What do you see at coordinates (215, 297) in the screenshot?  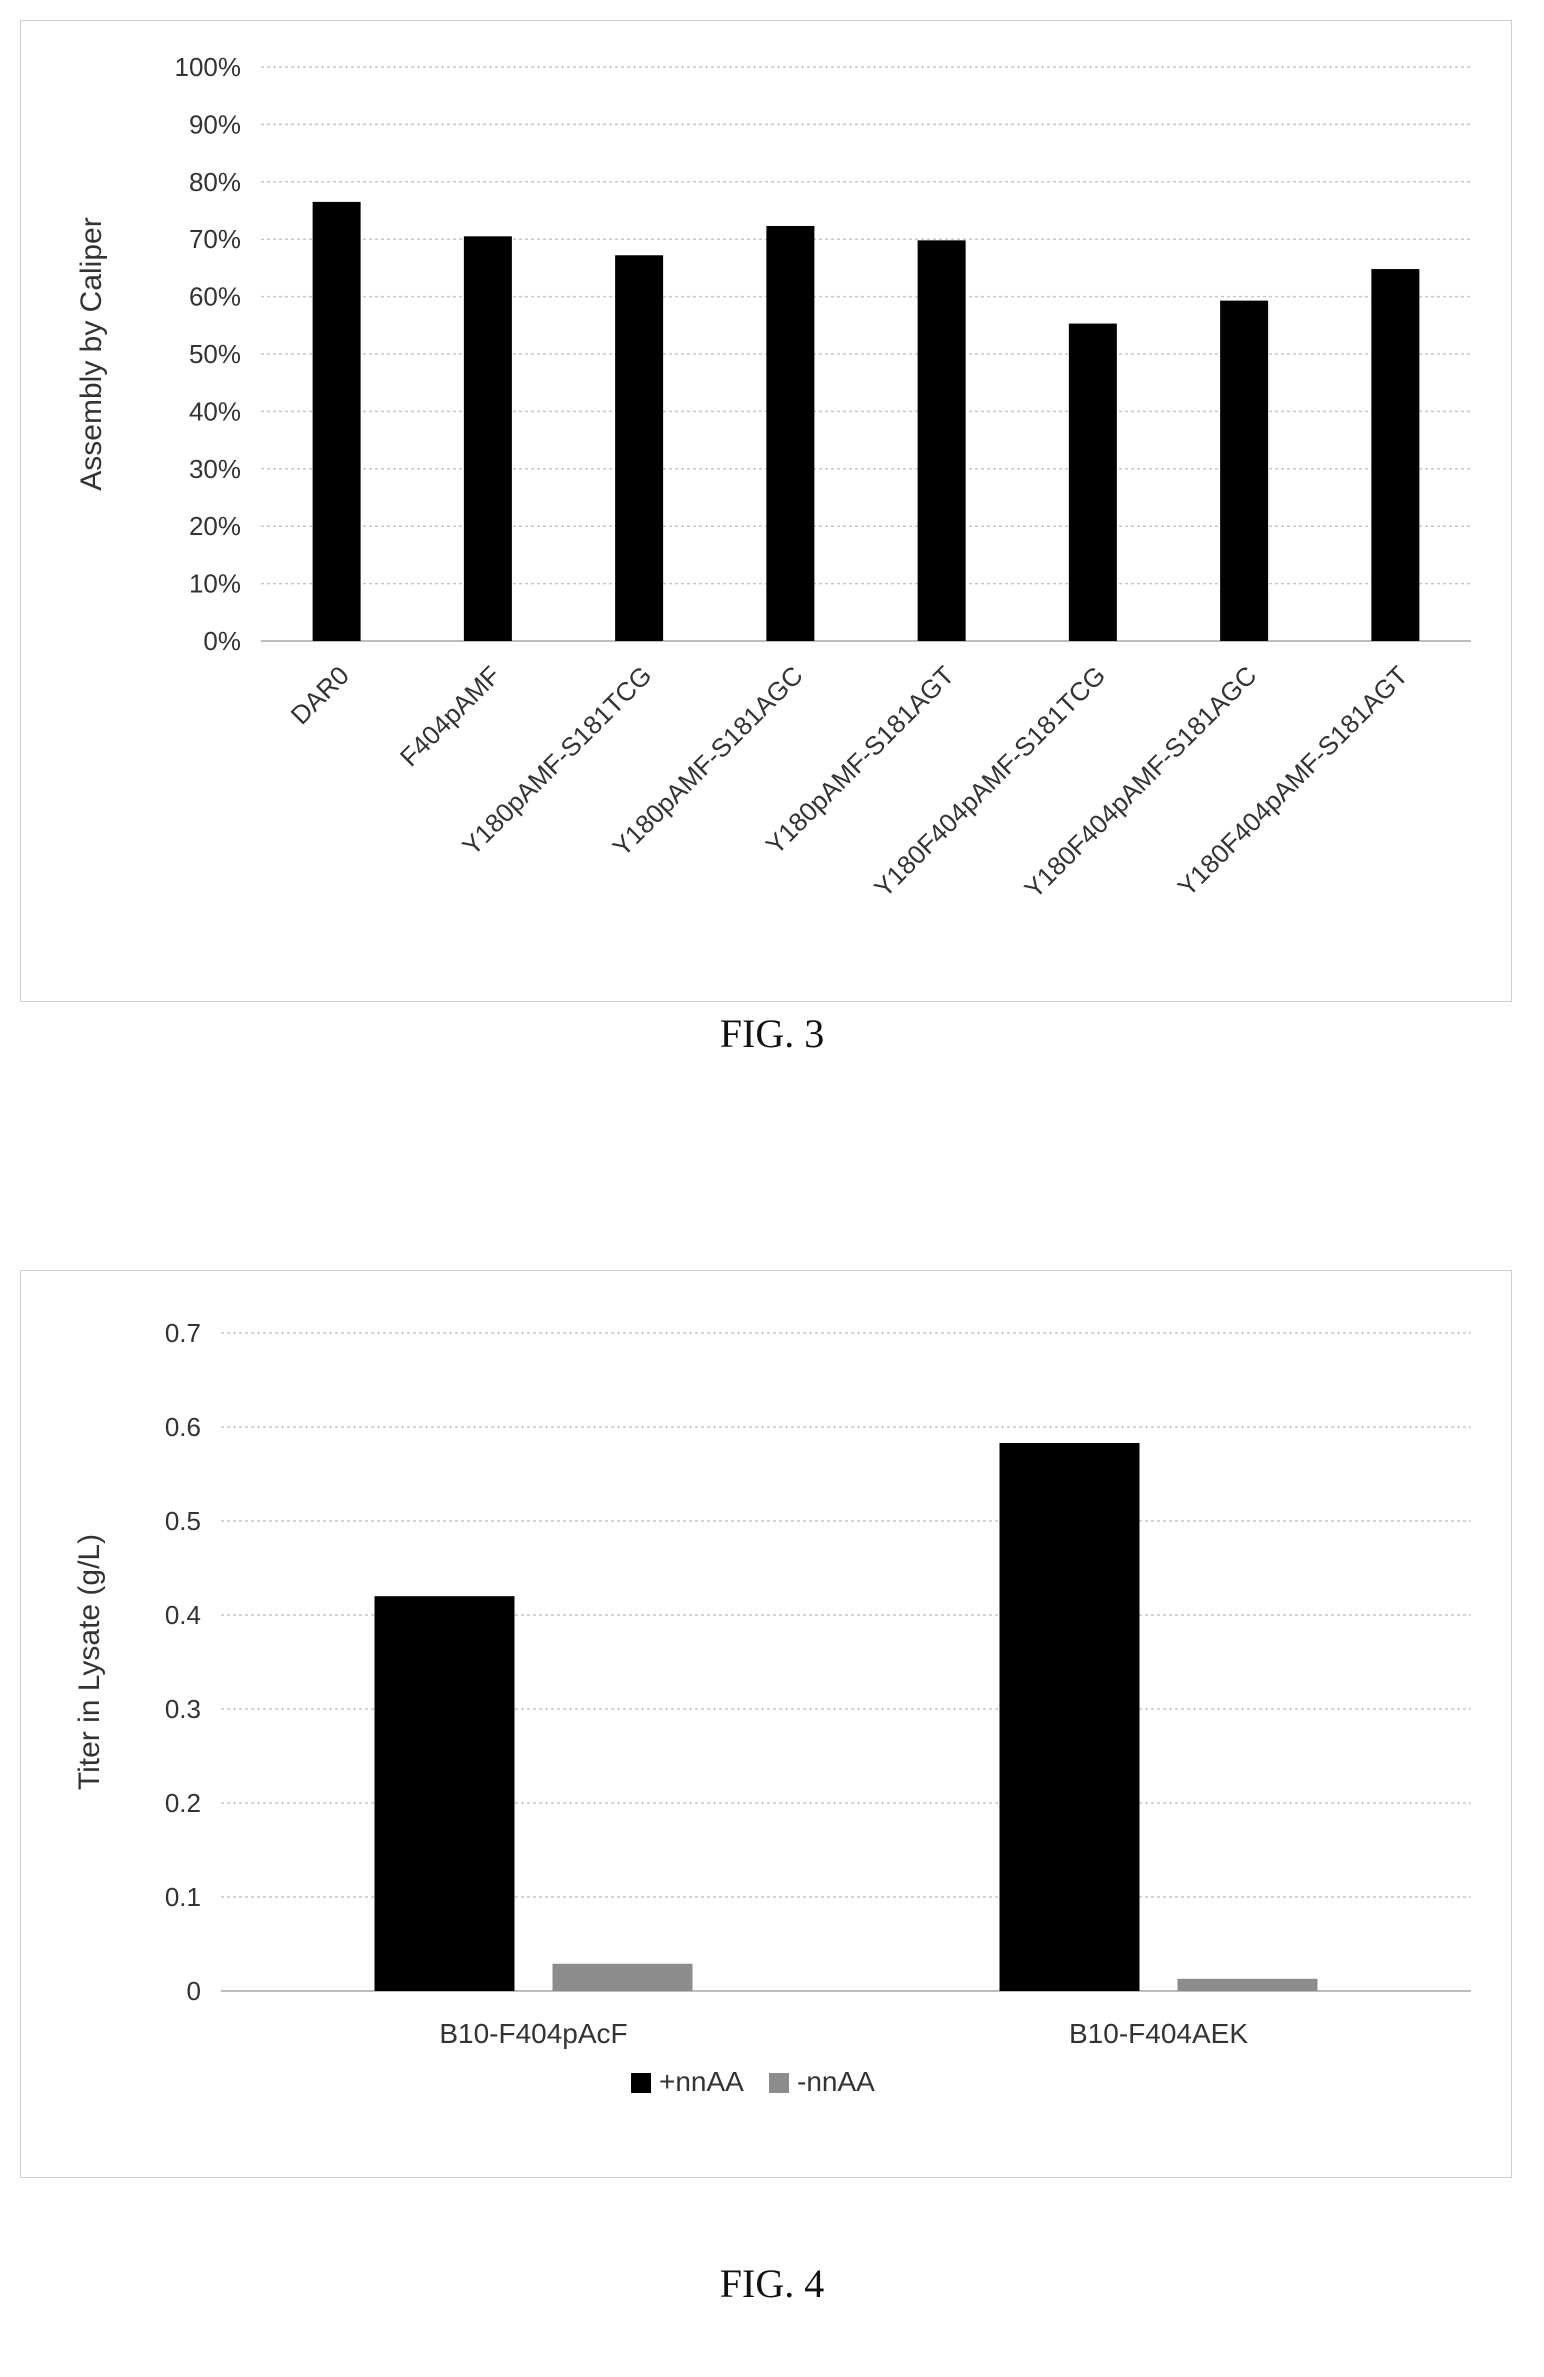 I see `y-tick-label: 60%` at bounding box center [215, 297].